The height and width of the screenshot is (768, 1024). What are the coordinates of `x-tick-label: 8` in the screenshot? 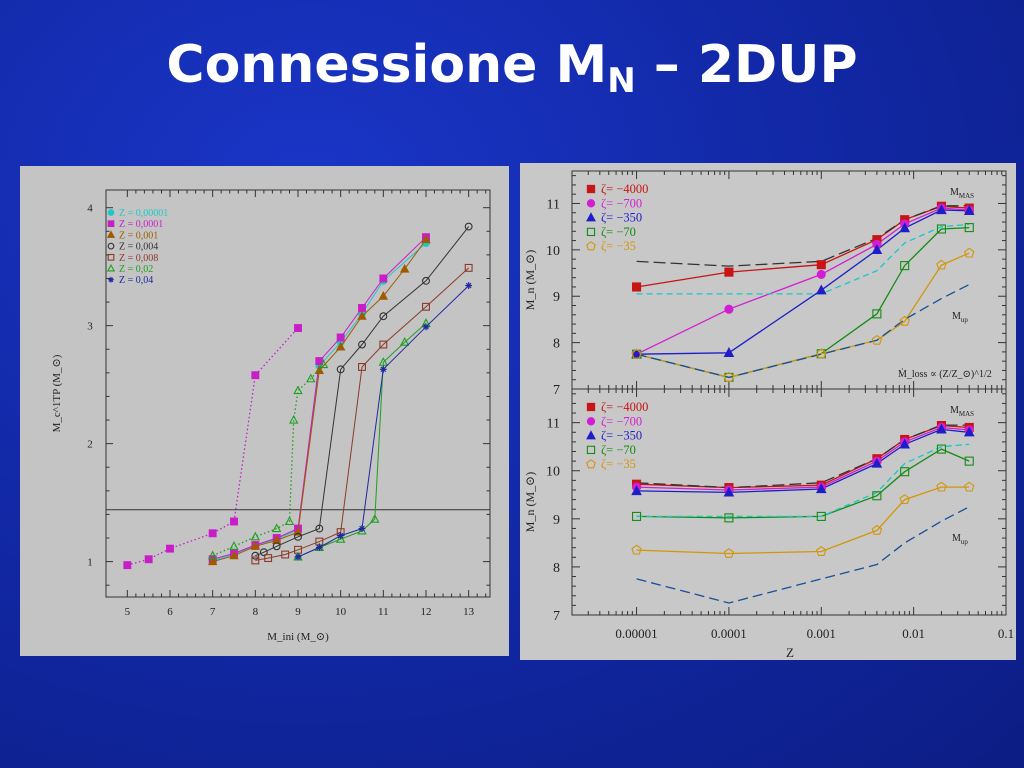 It's located at (256, 612).